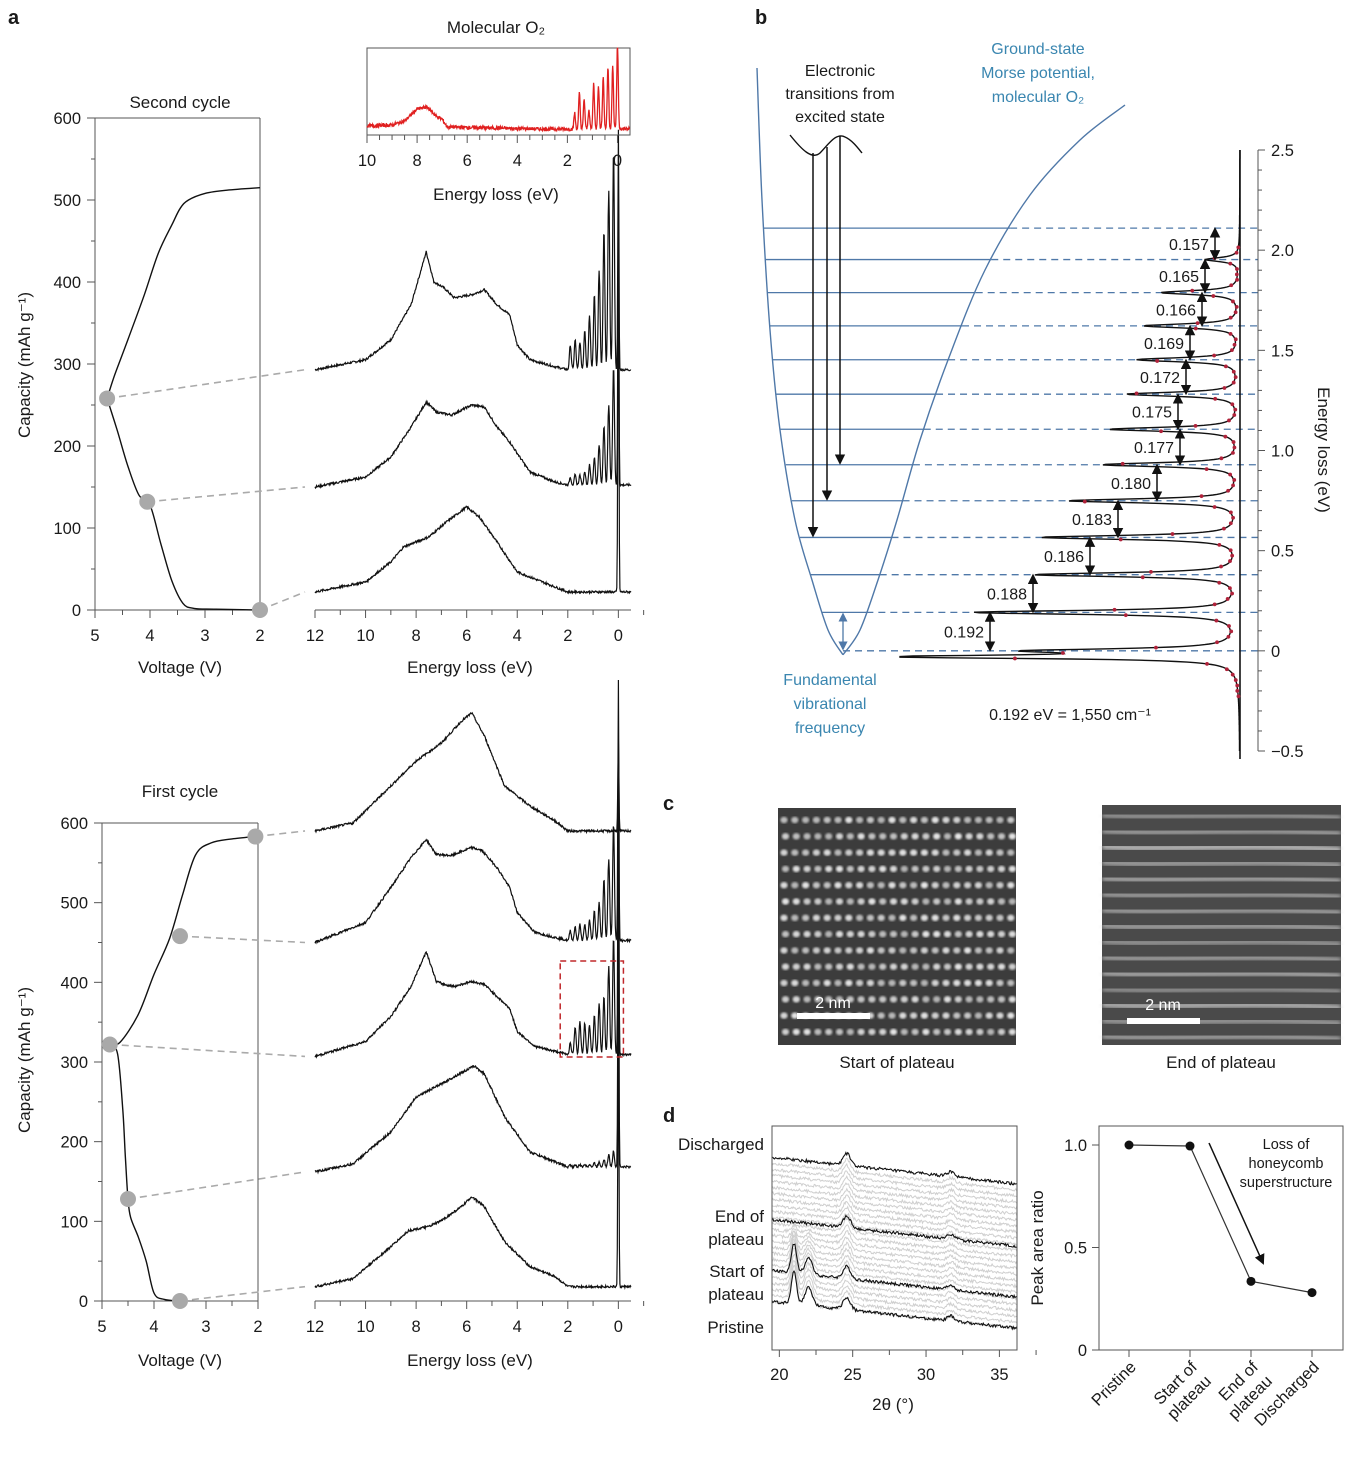 This screenshot has height=1461, width=1359. I want to click on excited-state-curve, so click(826, 145).